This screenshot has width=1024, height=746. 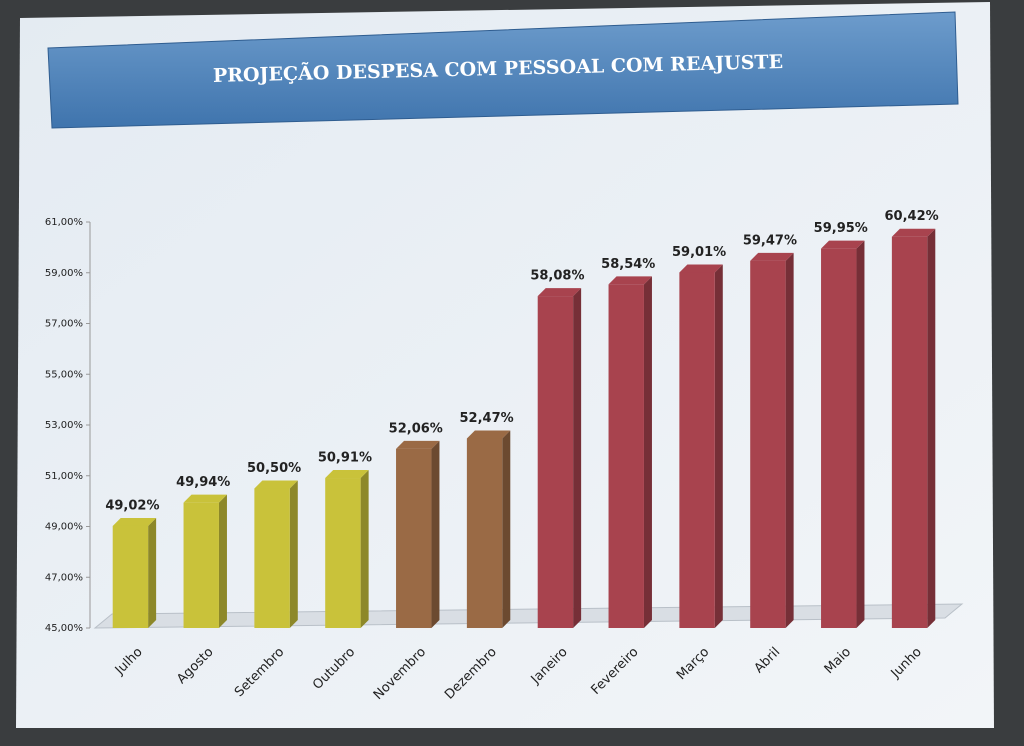 What do you see at coordinates (699, 252) in the screenshot?
I see `data-label: 59,01%` at bounding box center [699, 252].